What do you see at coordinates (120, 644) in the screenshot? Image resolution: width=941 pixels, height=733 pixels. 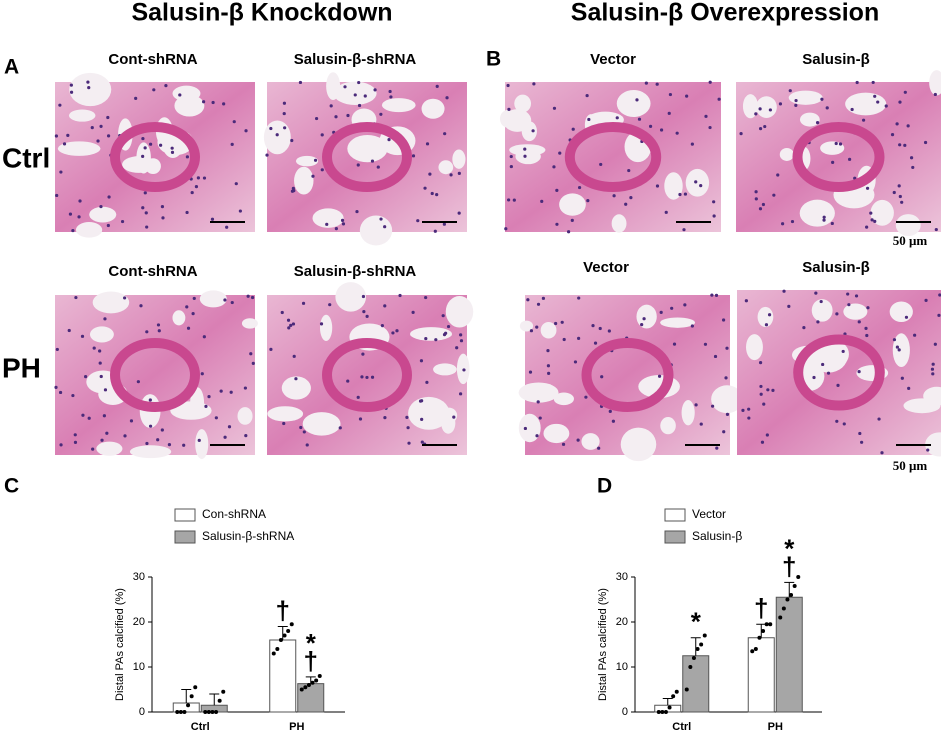 I see `y-axis-title: Distal PAs calcified (%)` at bounding box center [120, 644].